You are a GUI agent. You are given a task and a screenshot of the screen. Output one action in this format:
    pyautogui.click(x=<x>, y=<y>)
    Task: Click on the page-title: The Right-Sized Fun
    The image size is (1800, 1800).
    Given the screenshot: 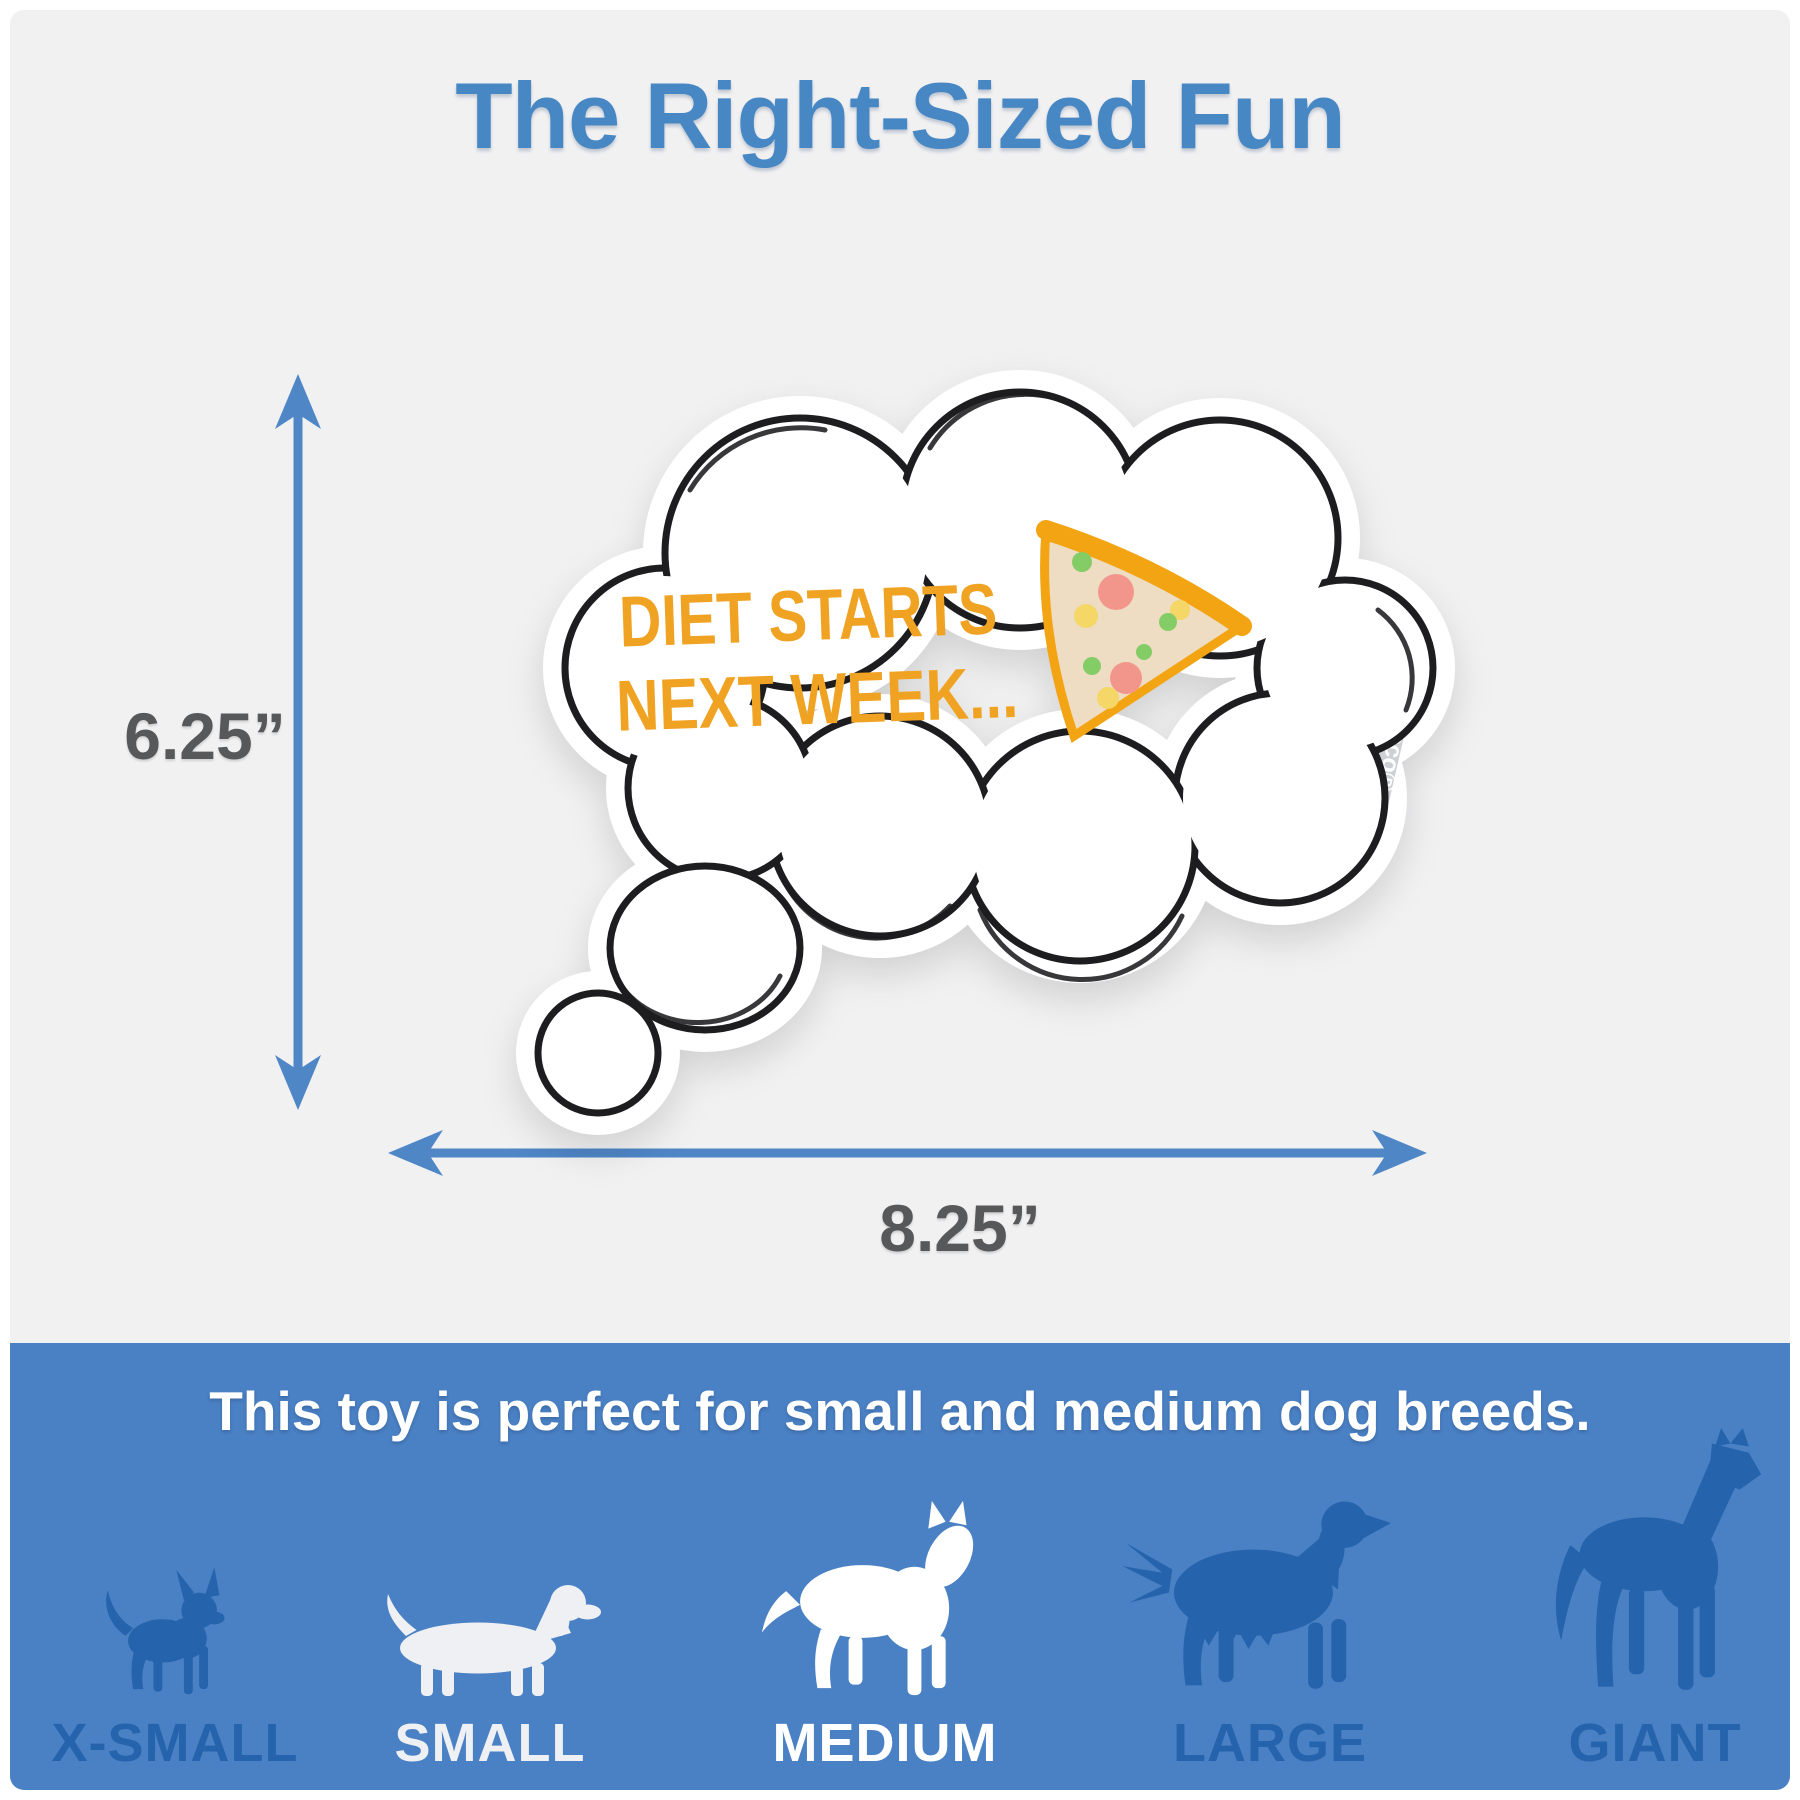 What is the action you would take?
    pyautogui.click(x=900, y=115)
    